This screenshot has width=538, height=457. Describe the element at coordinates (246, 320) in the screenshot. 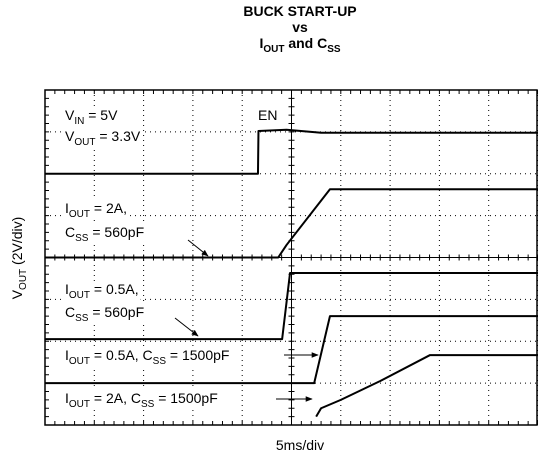

I see `arrows` at that location.